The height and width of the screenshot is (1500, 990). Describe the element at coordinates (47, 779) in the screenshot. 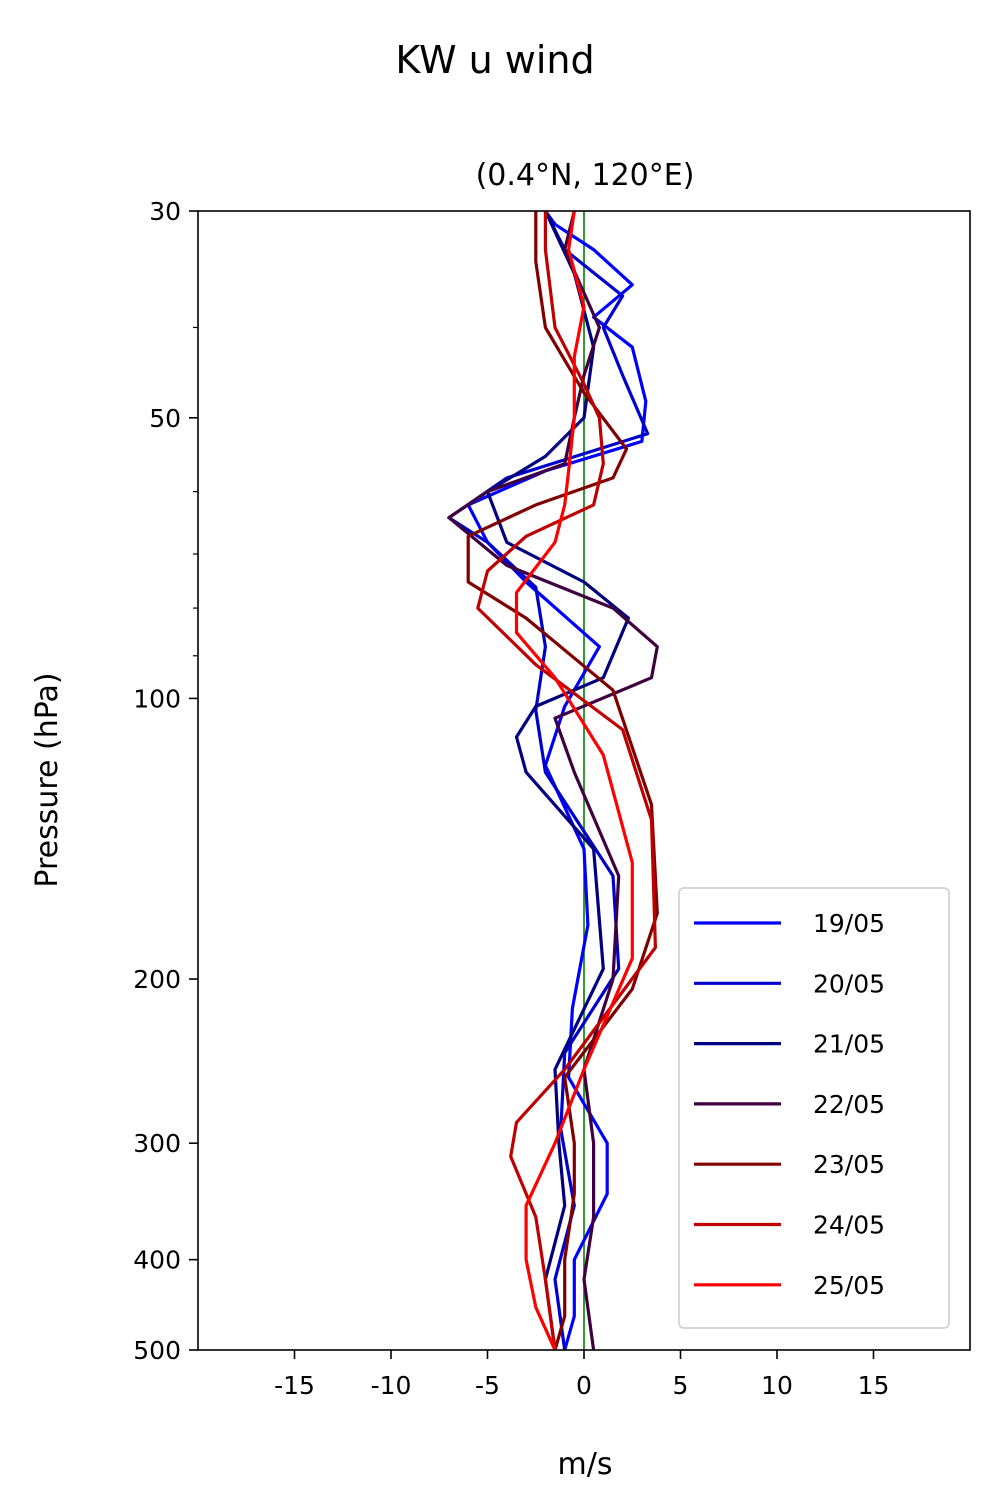

I see `y-axis-label: Pressure (hPa)` at that location.